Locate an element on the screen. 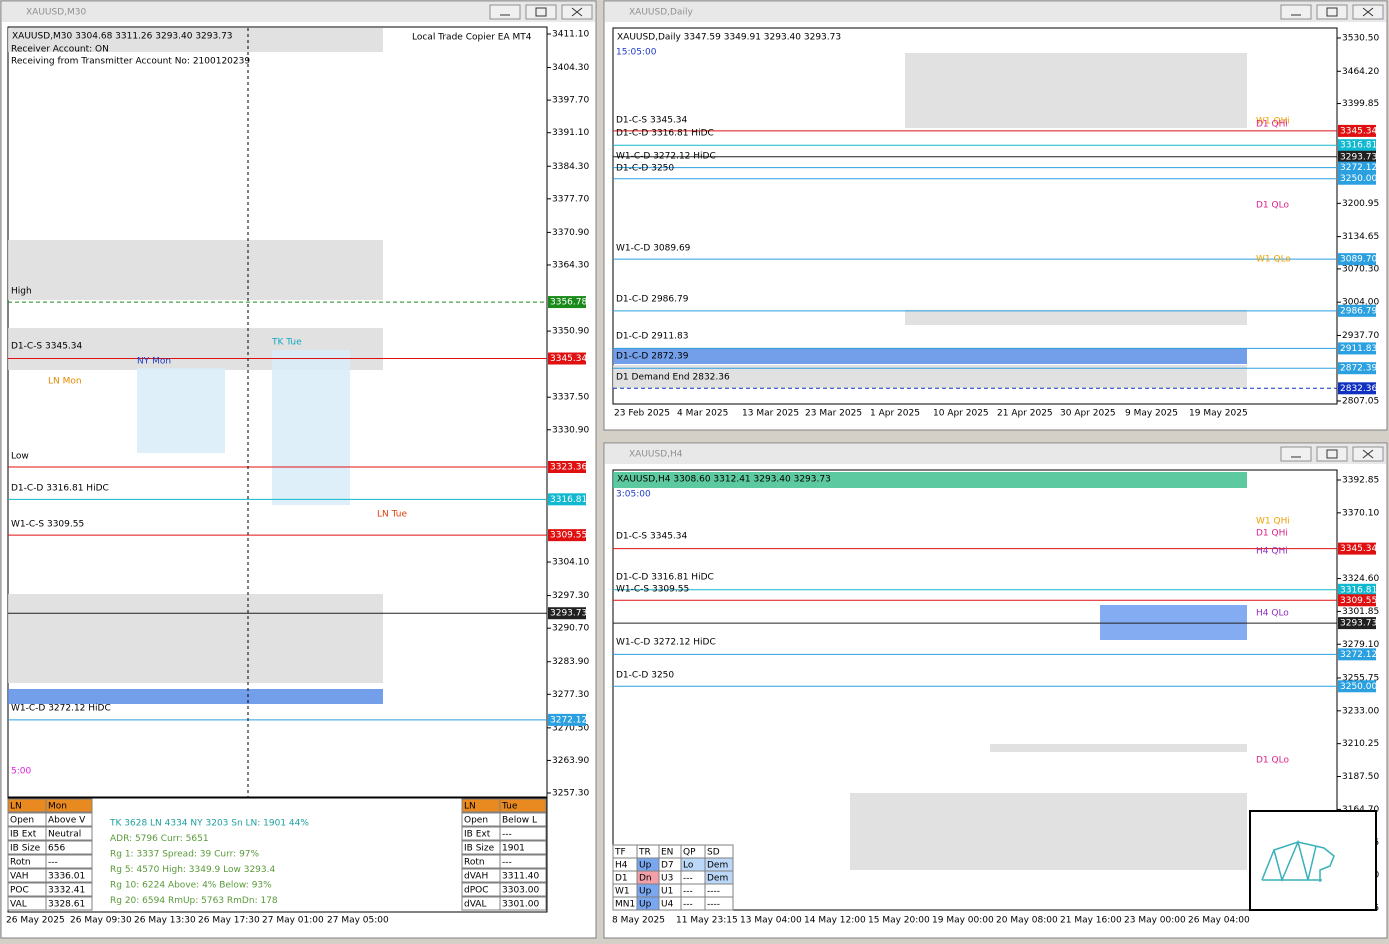 Image resolution: width=1389 pixels, height=944 pixels. ea-label: Local Trade Copier EA MT4 is located at coordinates (472, 38).